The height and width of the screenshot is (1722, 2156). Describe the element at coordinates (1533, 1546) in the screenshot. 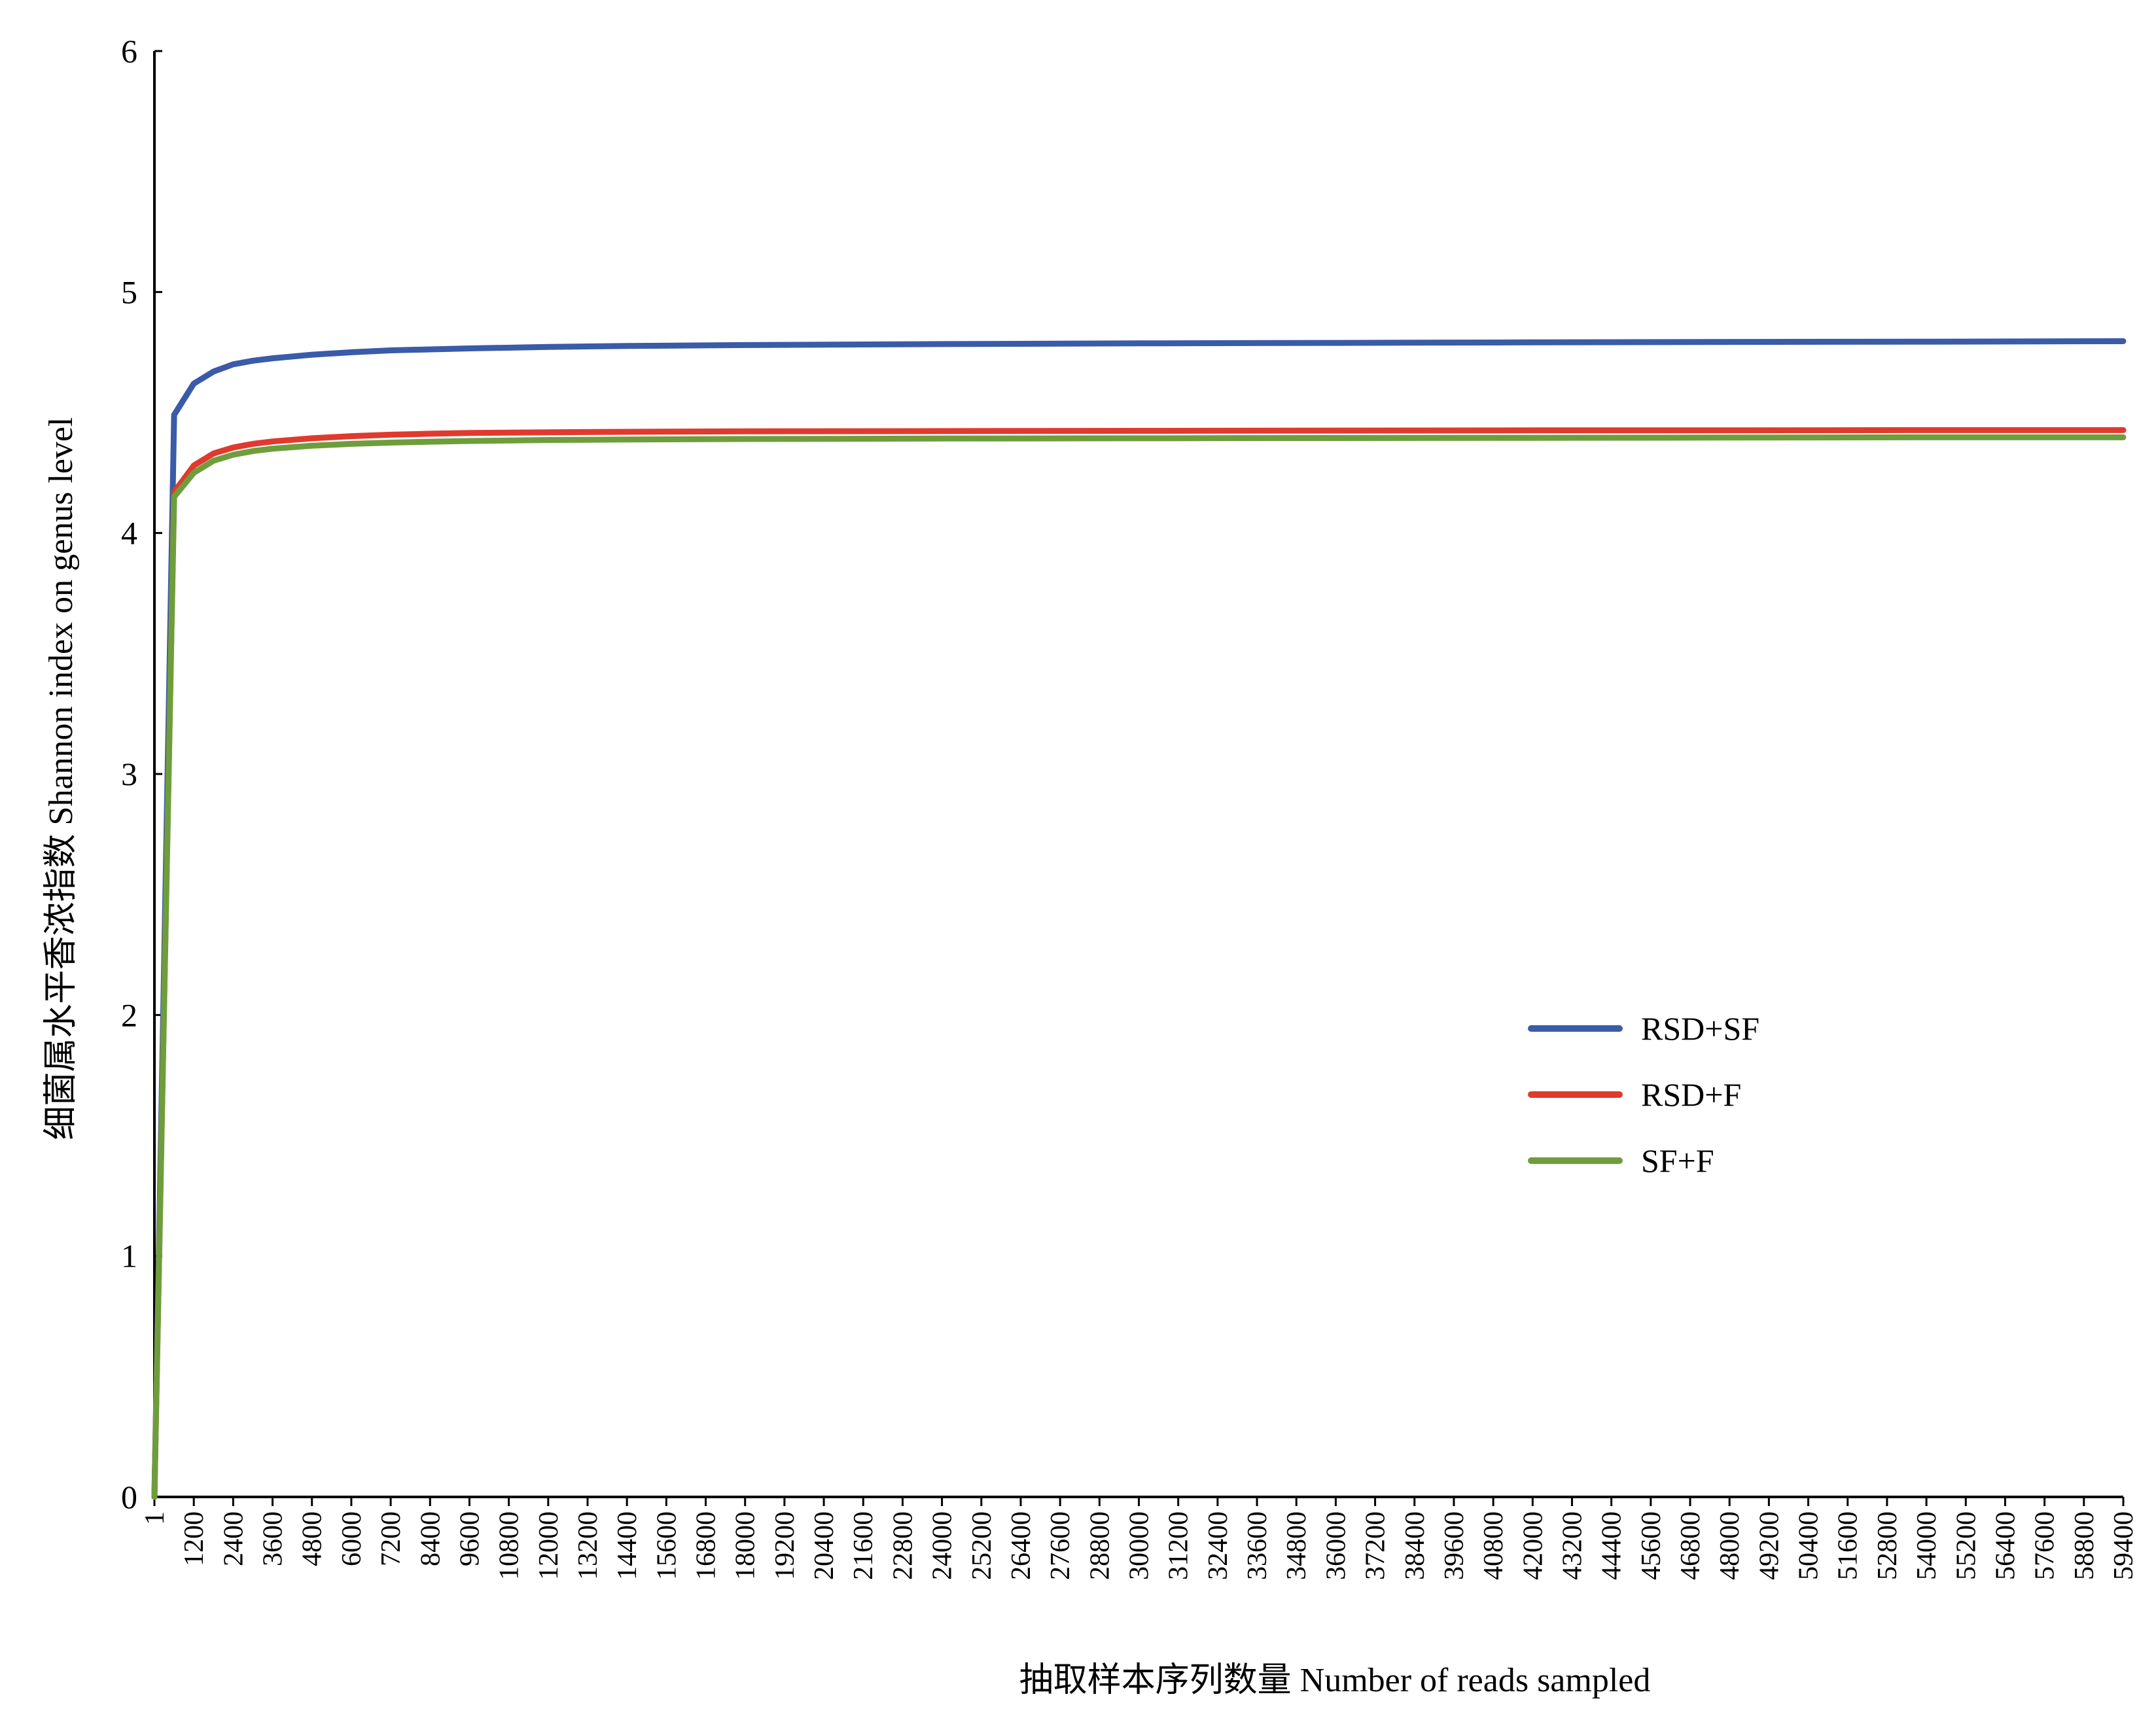

I see `x-tick-label: 42000` at that location.